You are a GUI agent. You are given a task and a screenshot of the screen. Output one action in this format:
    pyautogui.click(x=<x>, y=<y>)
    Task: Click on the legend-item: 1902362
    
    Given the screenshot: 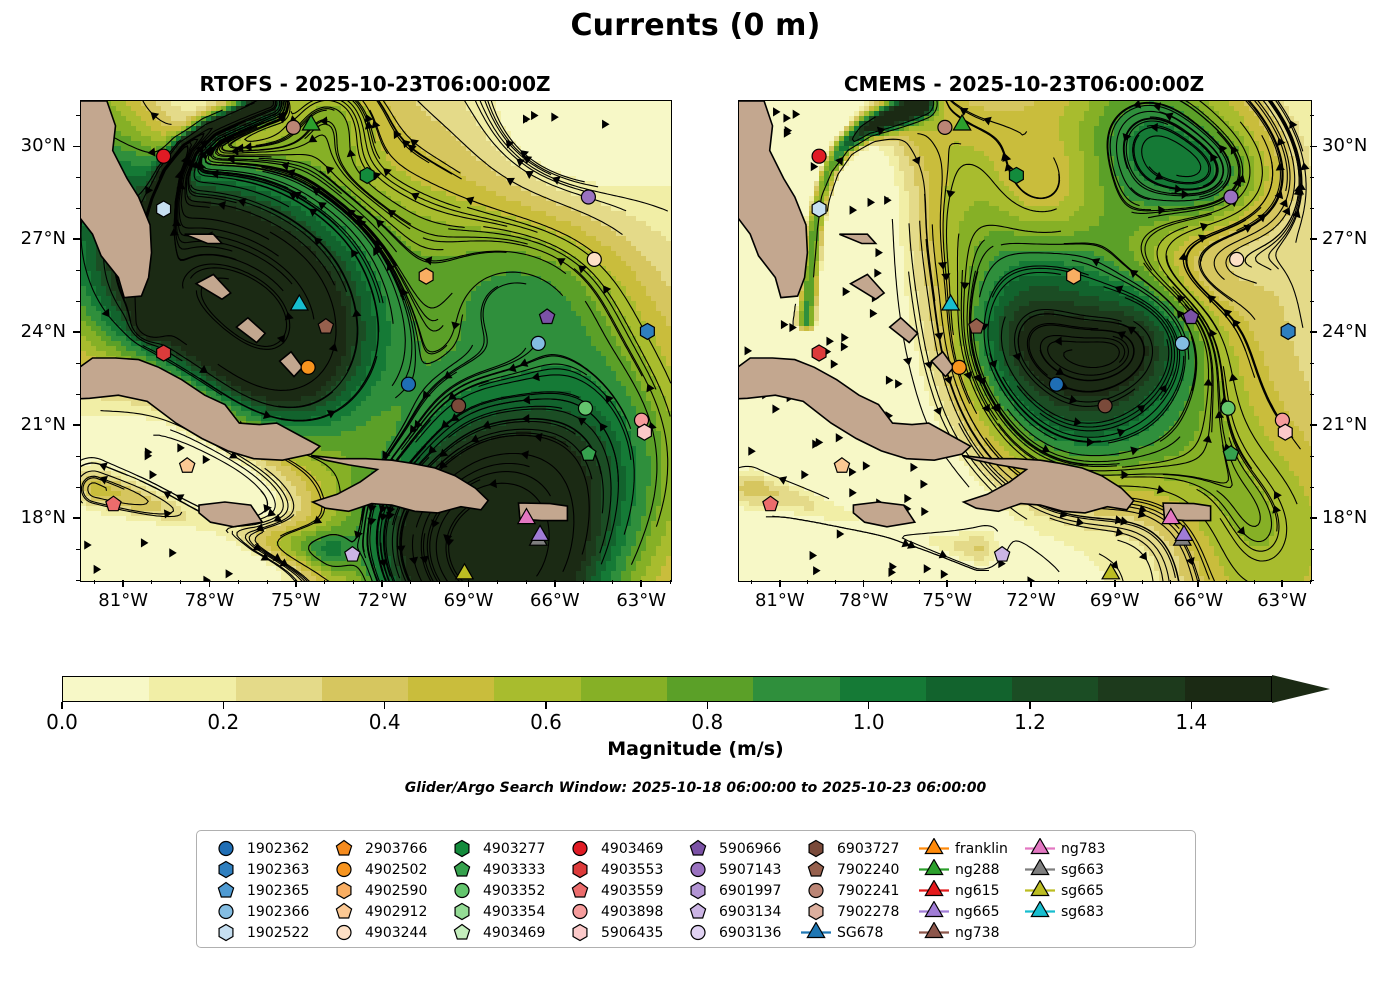 What is the action you would take?
    pyautogui.click(x=268, y=848)
    